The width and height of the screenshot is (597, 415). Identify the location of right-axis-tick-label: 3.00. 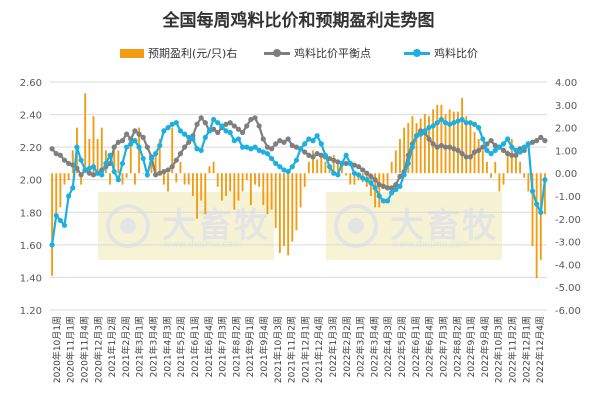
(566, 106).